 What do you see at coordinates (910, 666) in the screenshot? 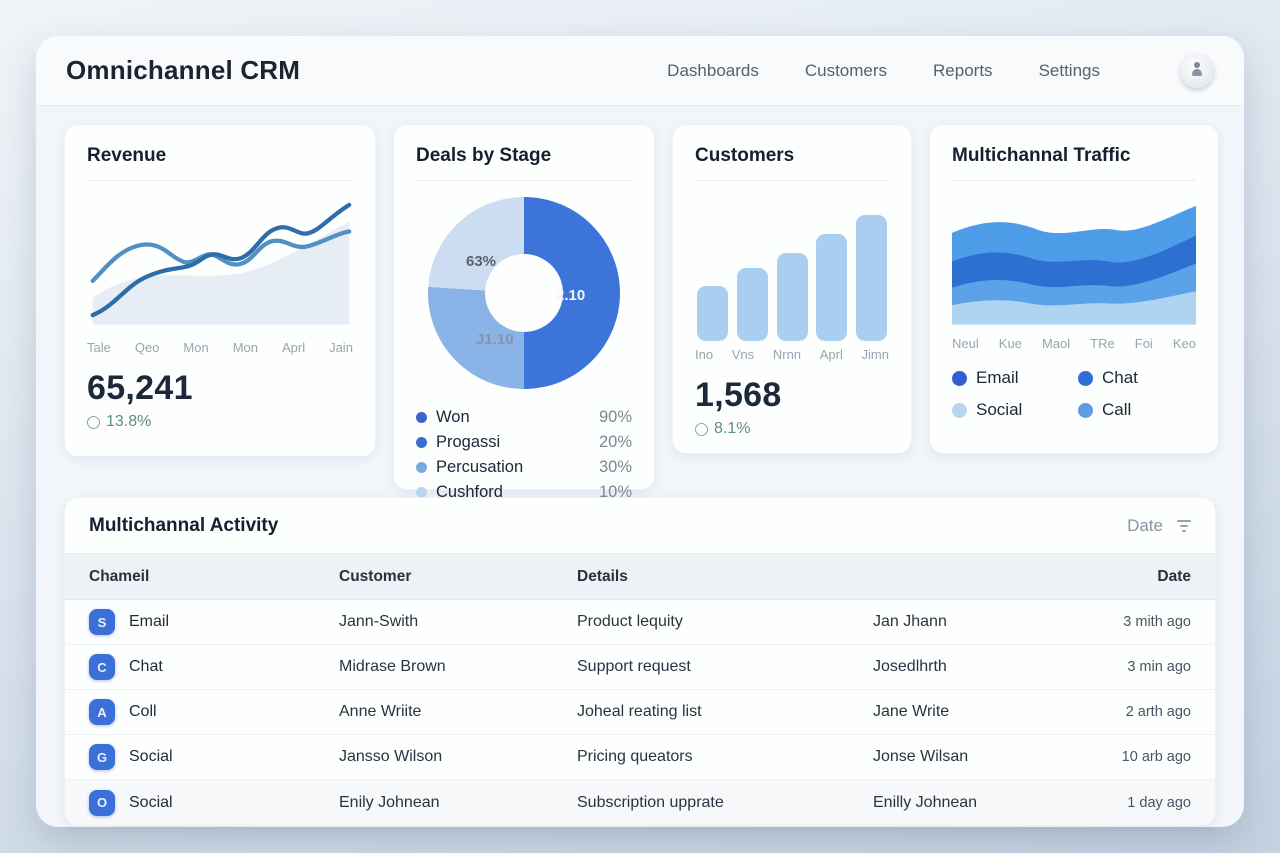
I see `person-cell: Josedlhrth` at bounding box center [910, 666].